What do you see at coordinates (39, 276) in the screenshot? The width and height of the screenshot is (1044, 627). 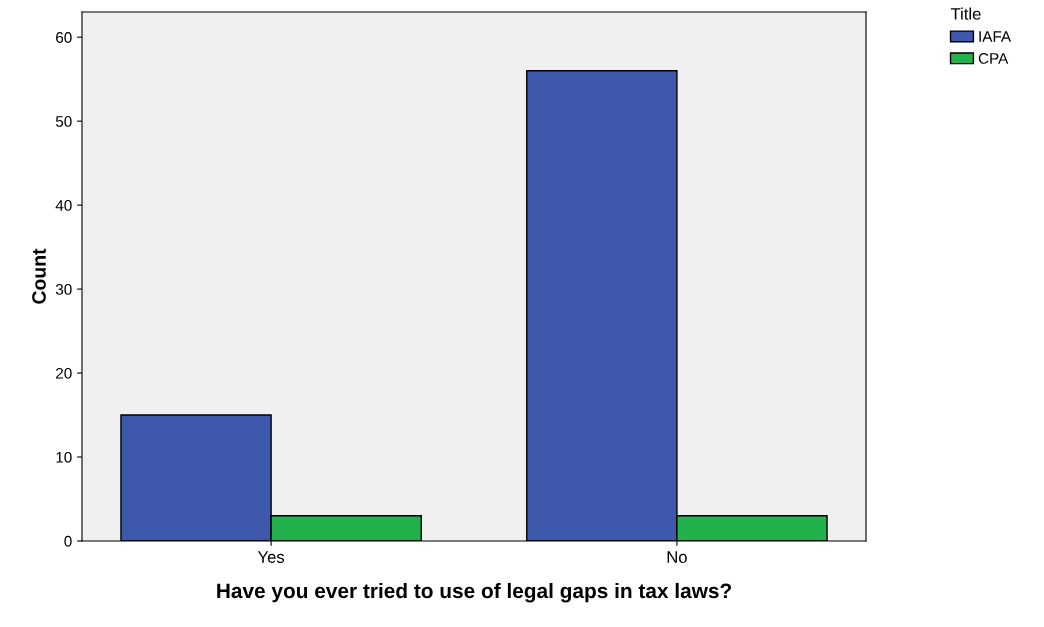 I see `y-axis-title: Count` at bounding box center [39, 276].